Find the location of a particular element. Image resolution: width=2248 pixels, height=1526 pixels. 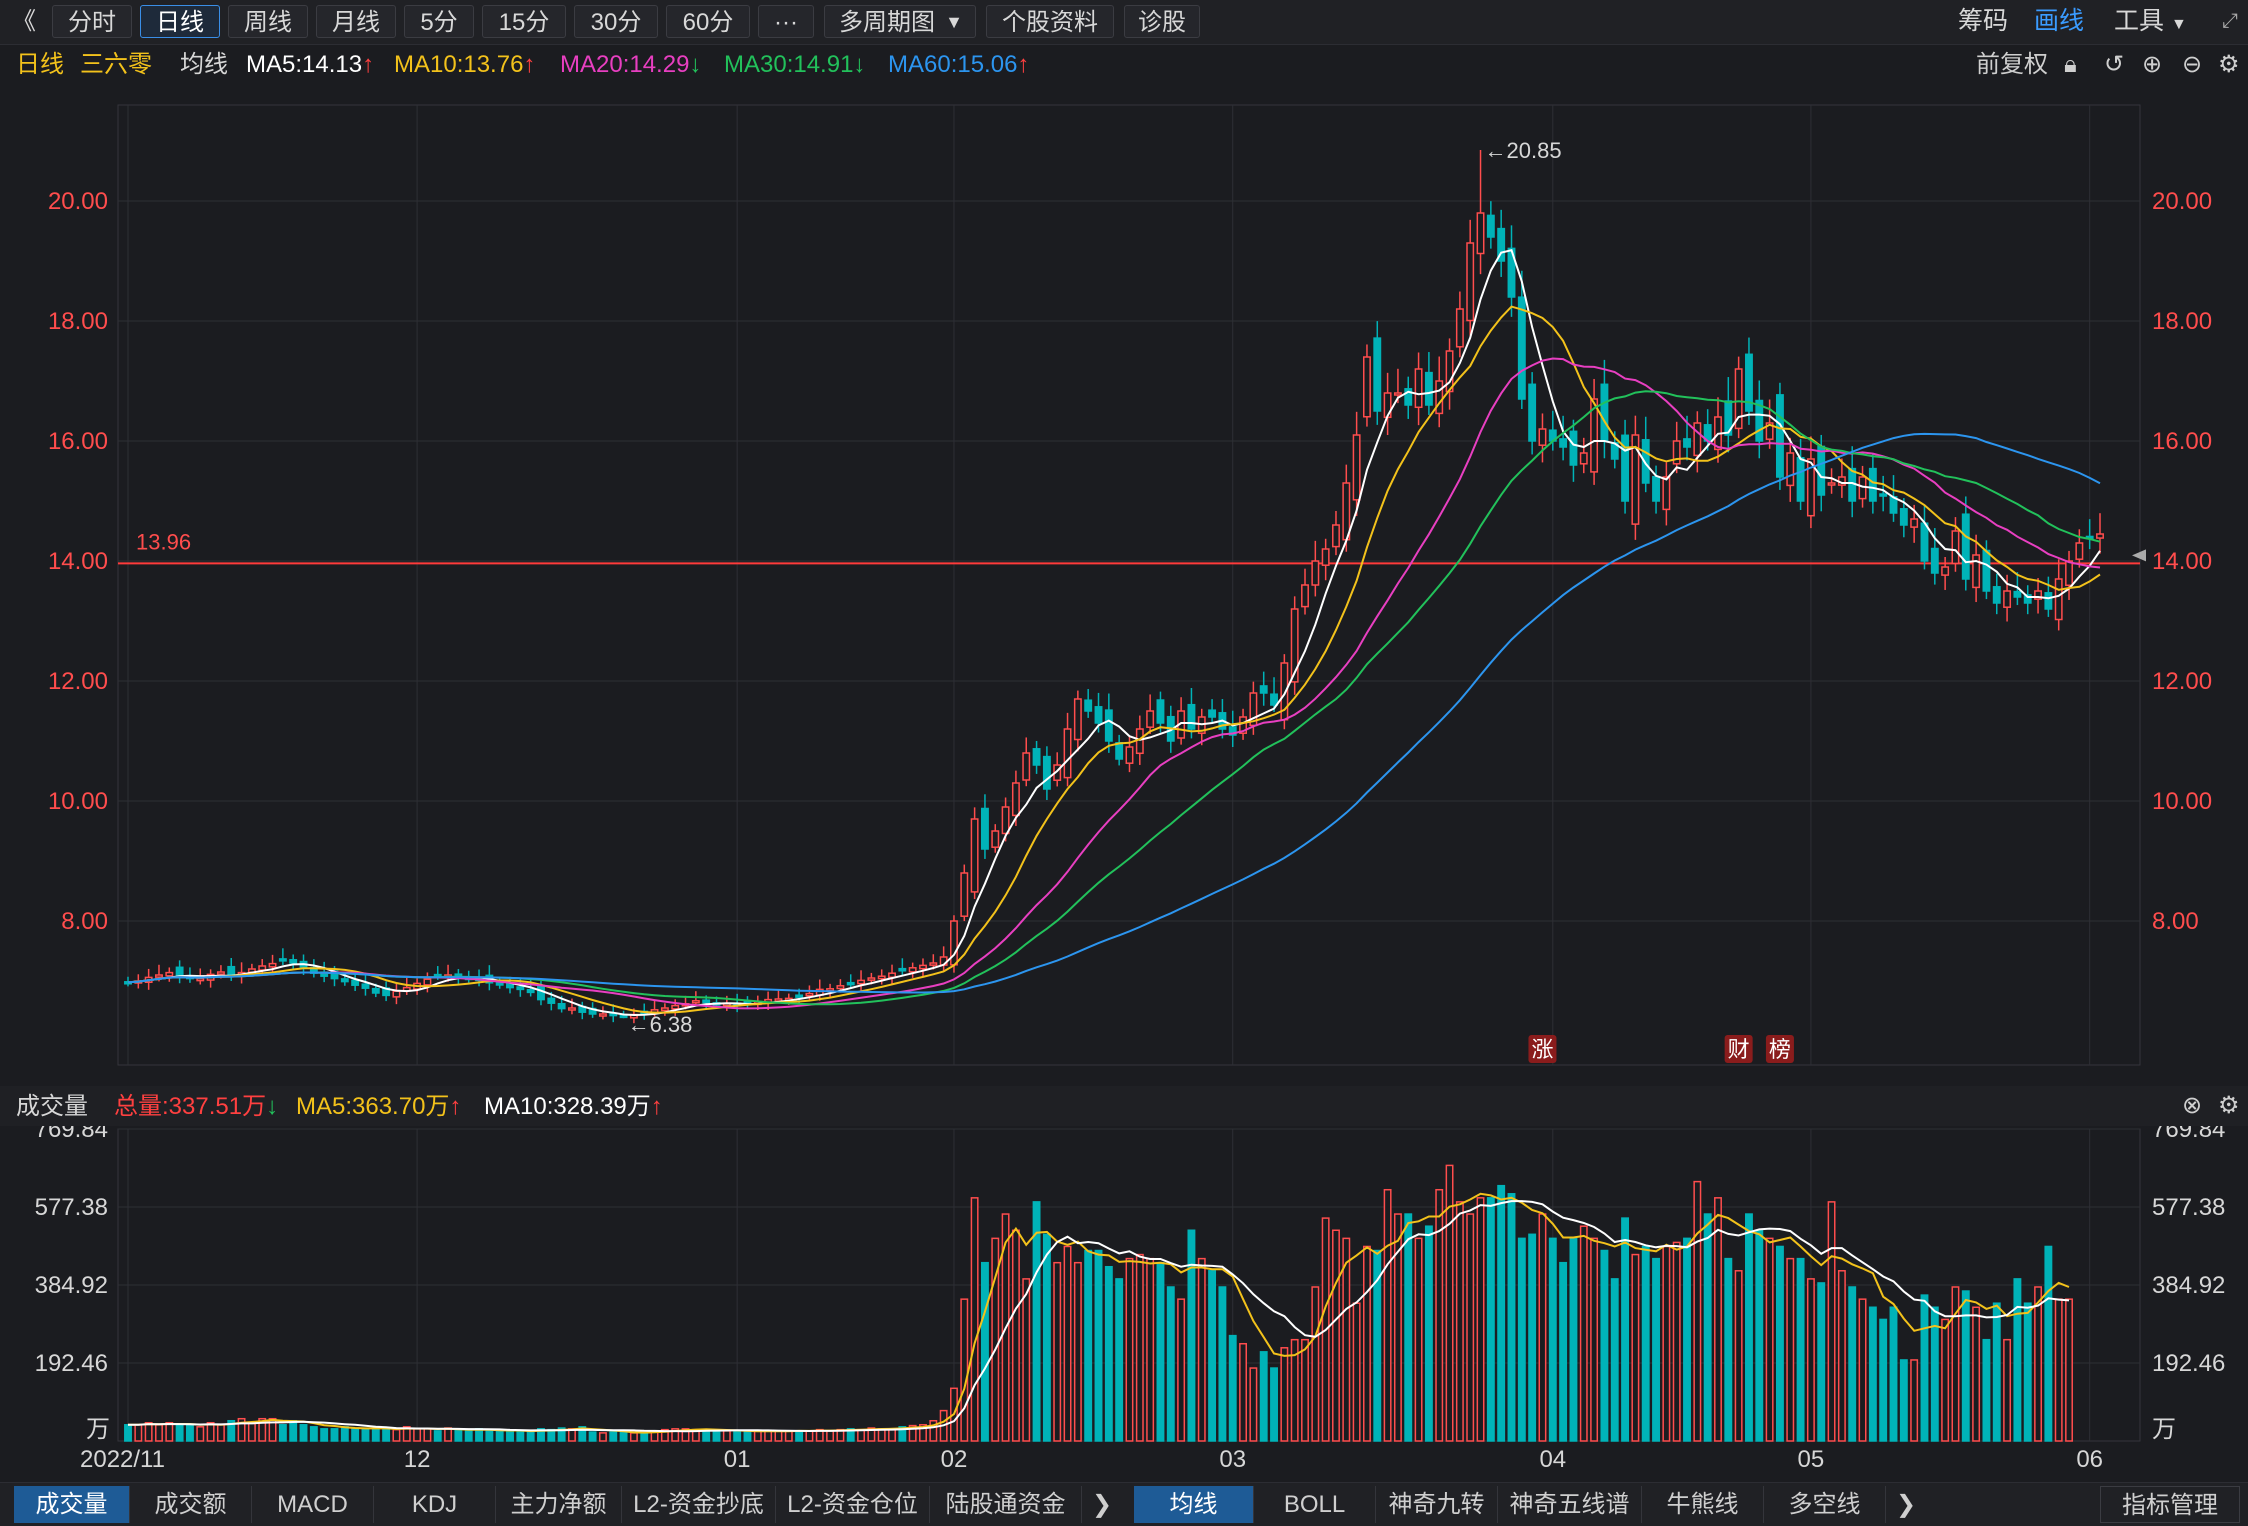

tab-macd: MACD is located at coordinates (313, 1504).